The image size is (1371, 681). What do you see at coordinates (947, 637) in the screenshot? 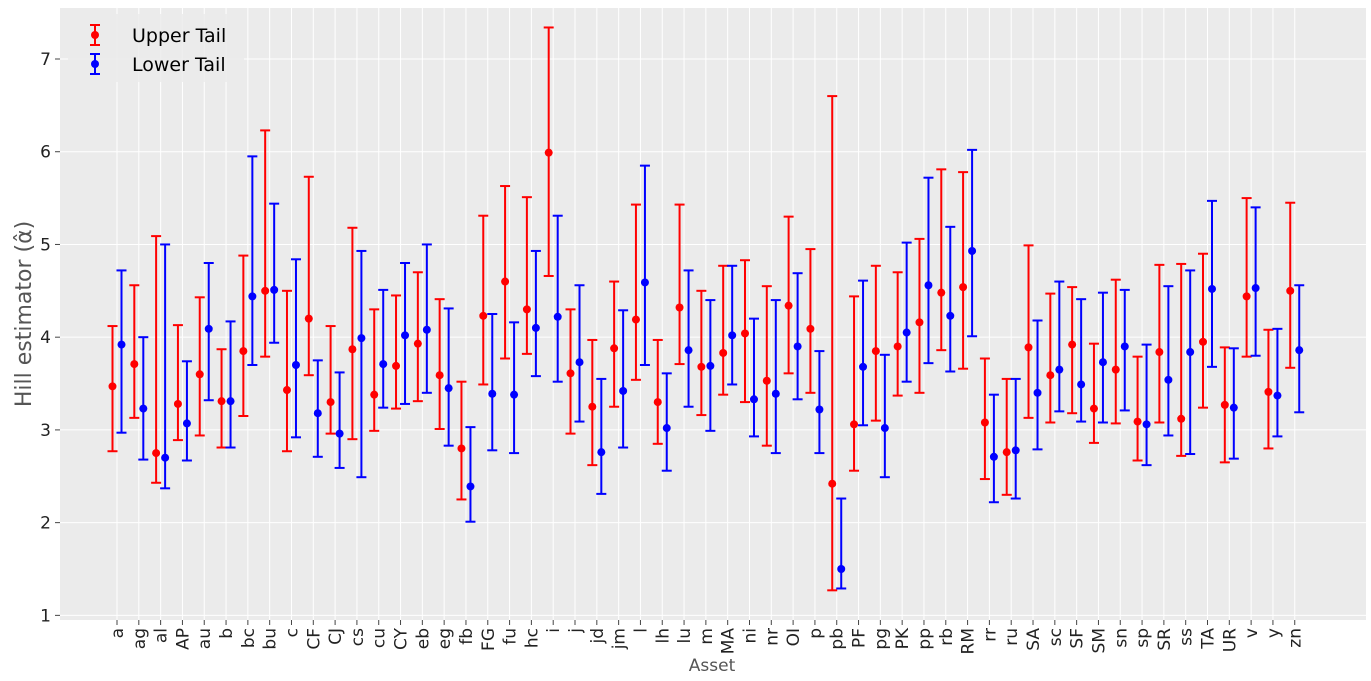
I see `x-tick-label: rb` at bounding box center [947, 637].